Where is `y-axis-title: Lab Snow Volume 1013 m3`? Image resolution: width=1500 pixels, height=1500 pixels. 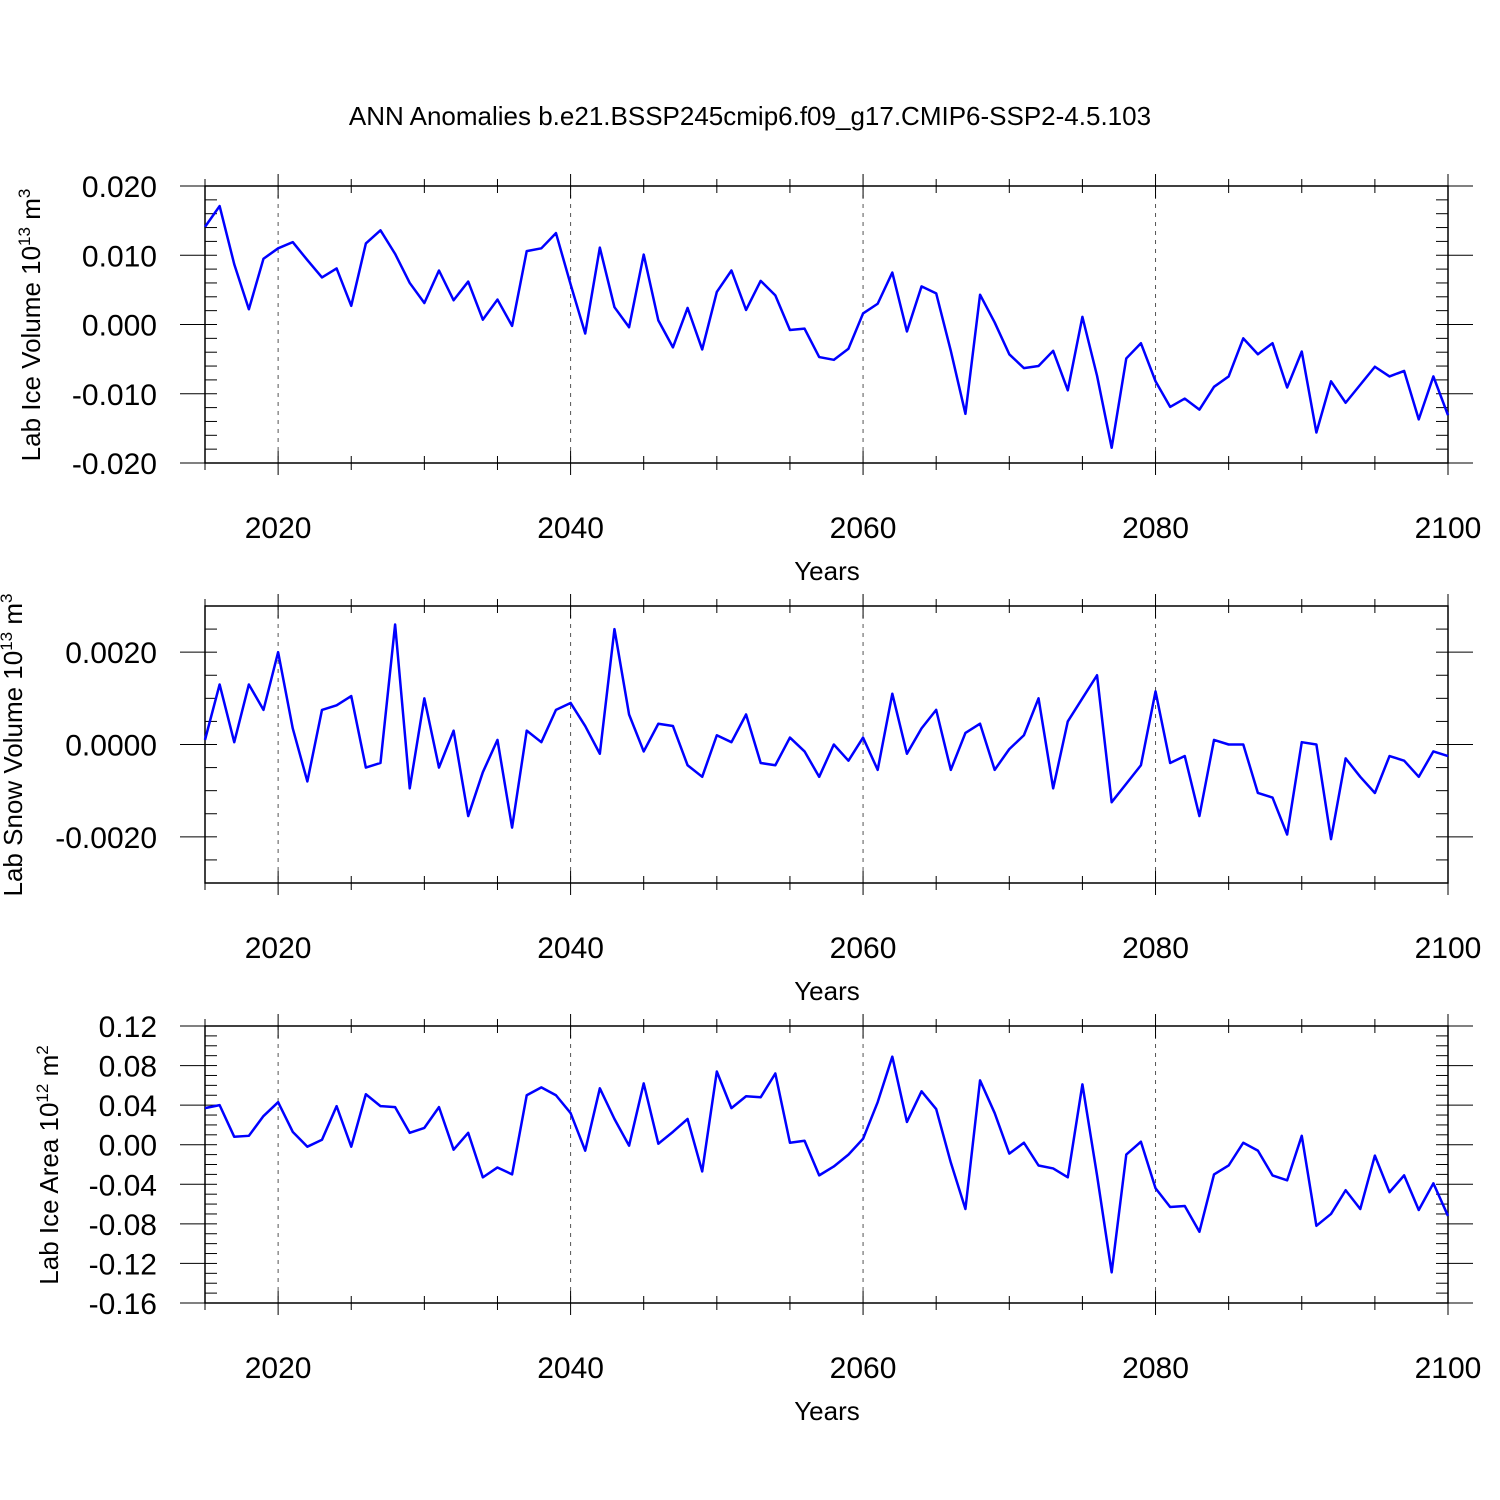 y-axis-title: Lab Snow Volume 1013 m3 is located at coordinates (14, 744).